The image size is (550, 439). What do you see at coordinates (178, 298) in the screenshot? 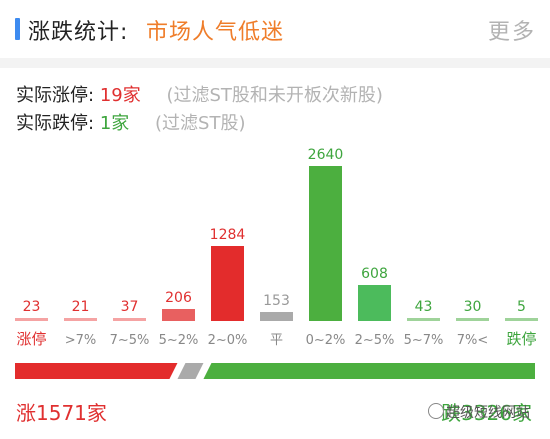
I see `value-label-3: 206` at bounding box center [178, 298].